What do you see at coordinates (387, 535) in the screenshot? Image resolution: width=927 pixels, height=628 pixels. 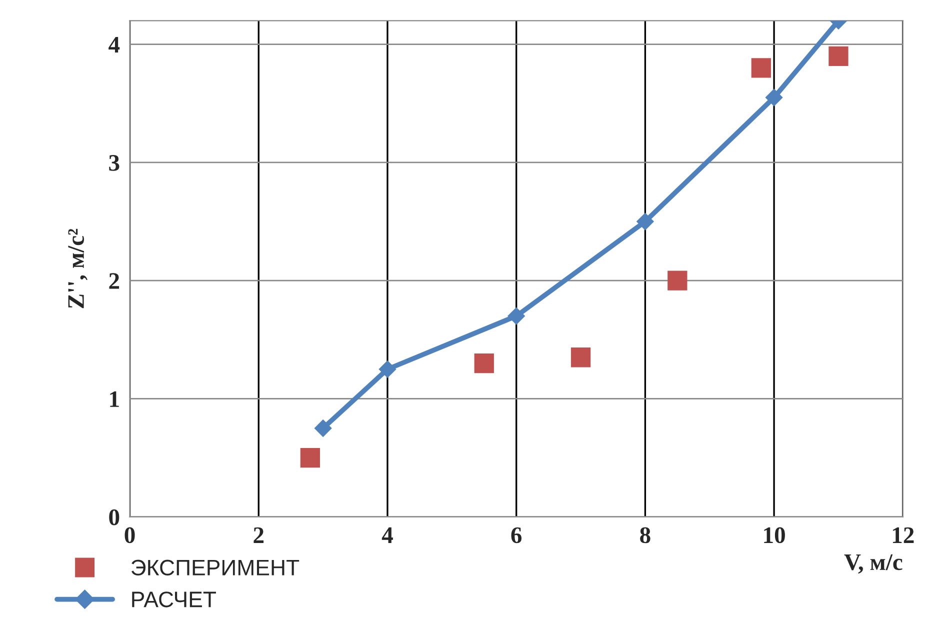 I see `x-tick-label: 4` at bounding box center [387, 535].